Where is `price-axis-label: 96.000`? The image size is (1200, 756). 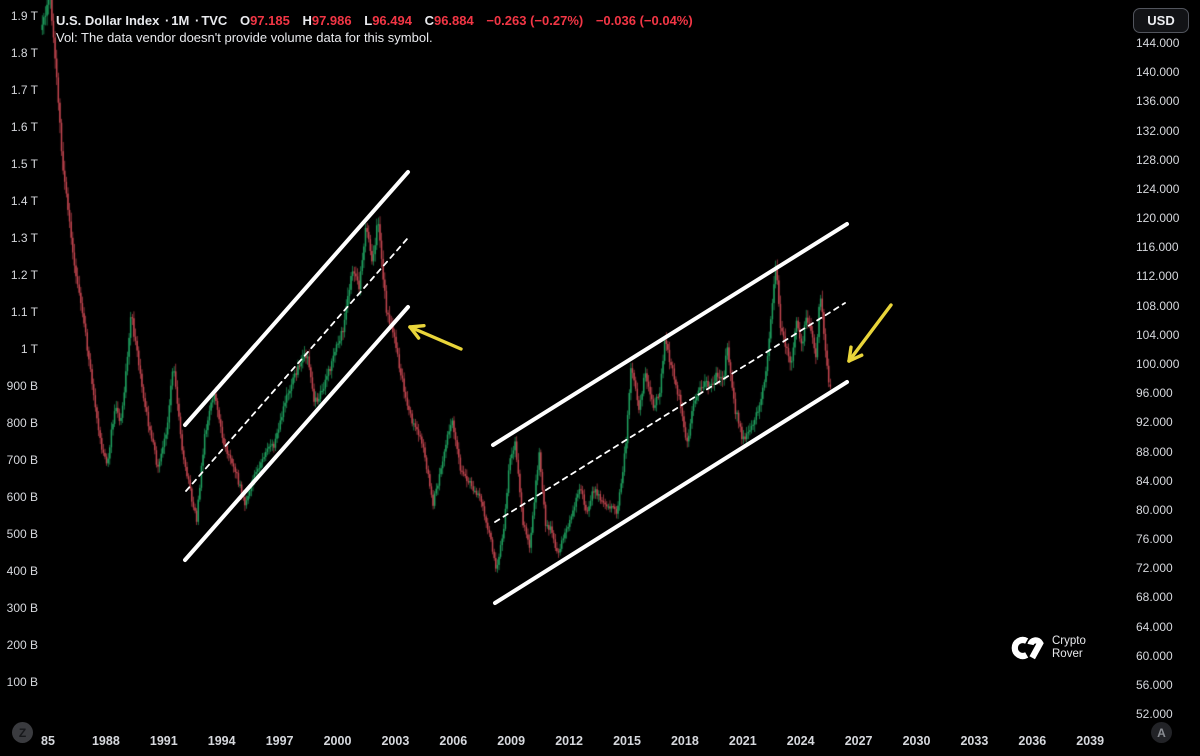 price-axis-label: 96.000 is located at coordinates (1154, 393).